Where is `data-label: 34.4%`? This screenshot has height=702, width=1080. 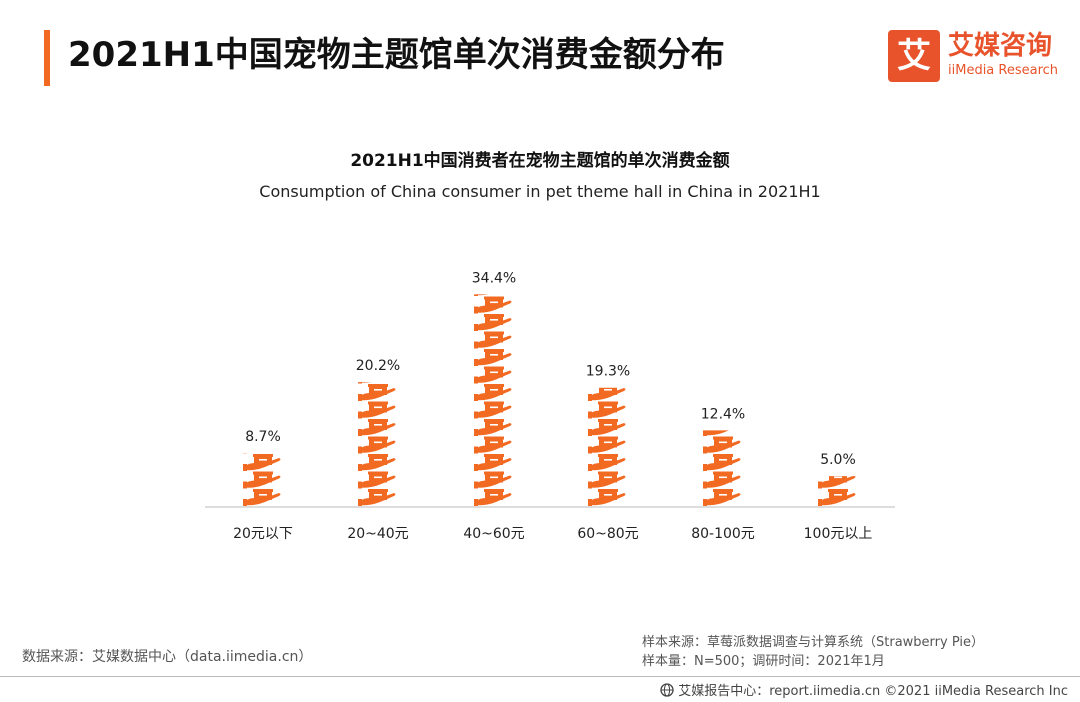
data-label: 34.4% is located at coordinates (494, 278).